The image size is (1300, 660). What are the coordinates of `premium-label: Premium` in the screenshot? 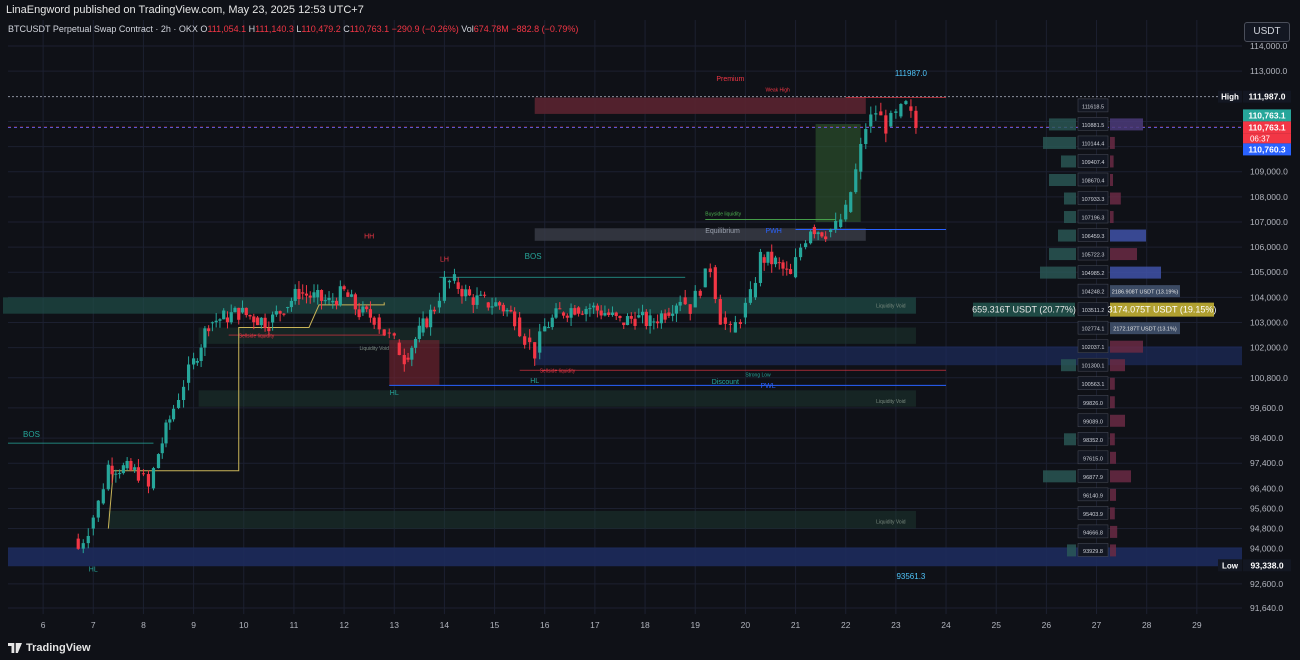 It's located at (730, 79).